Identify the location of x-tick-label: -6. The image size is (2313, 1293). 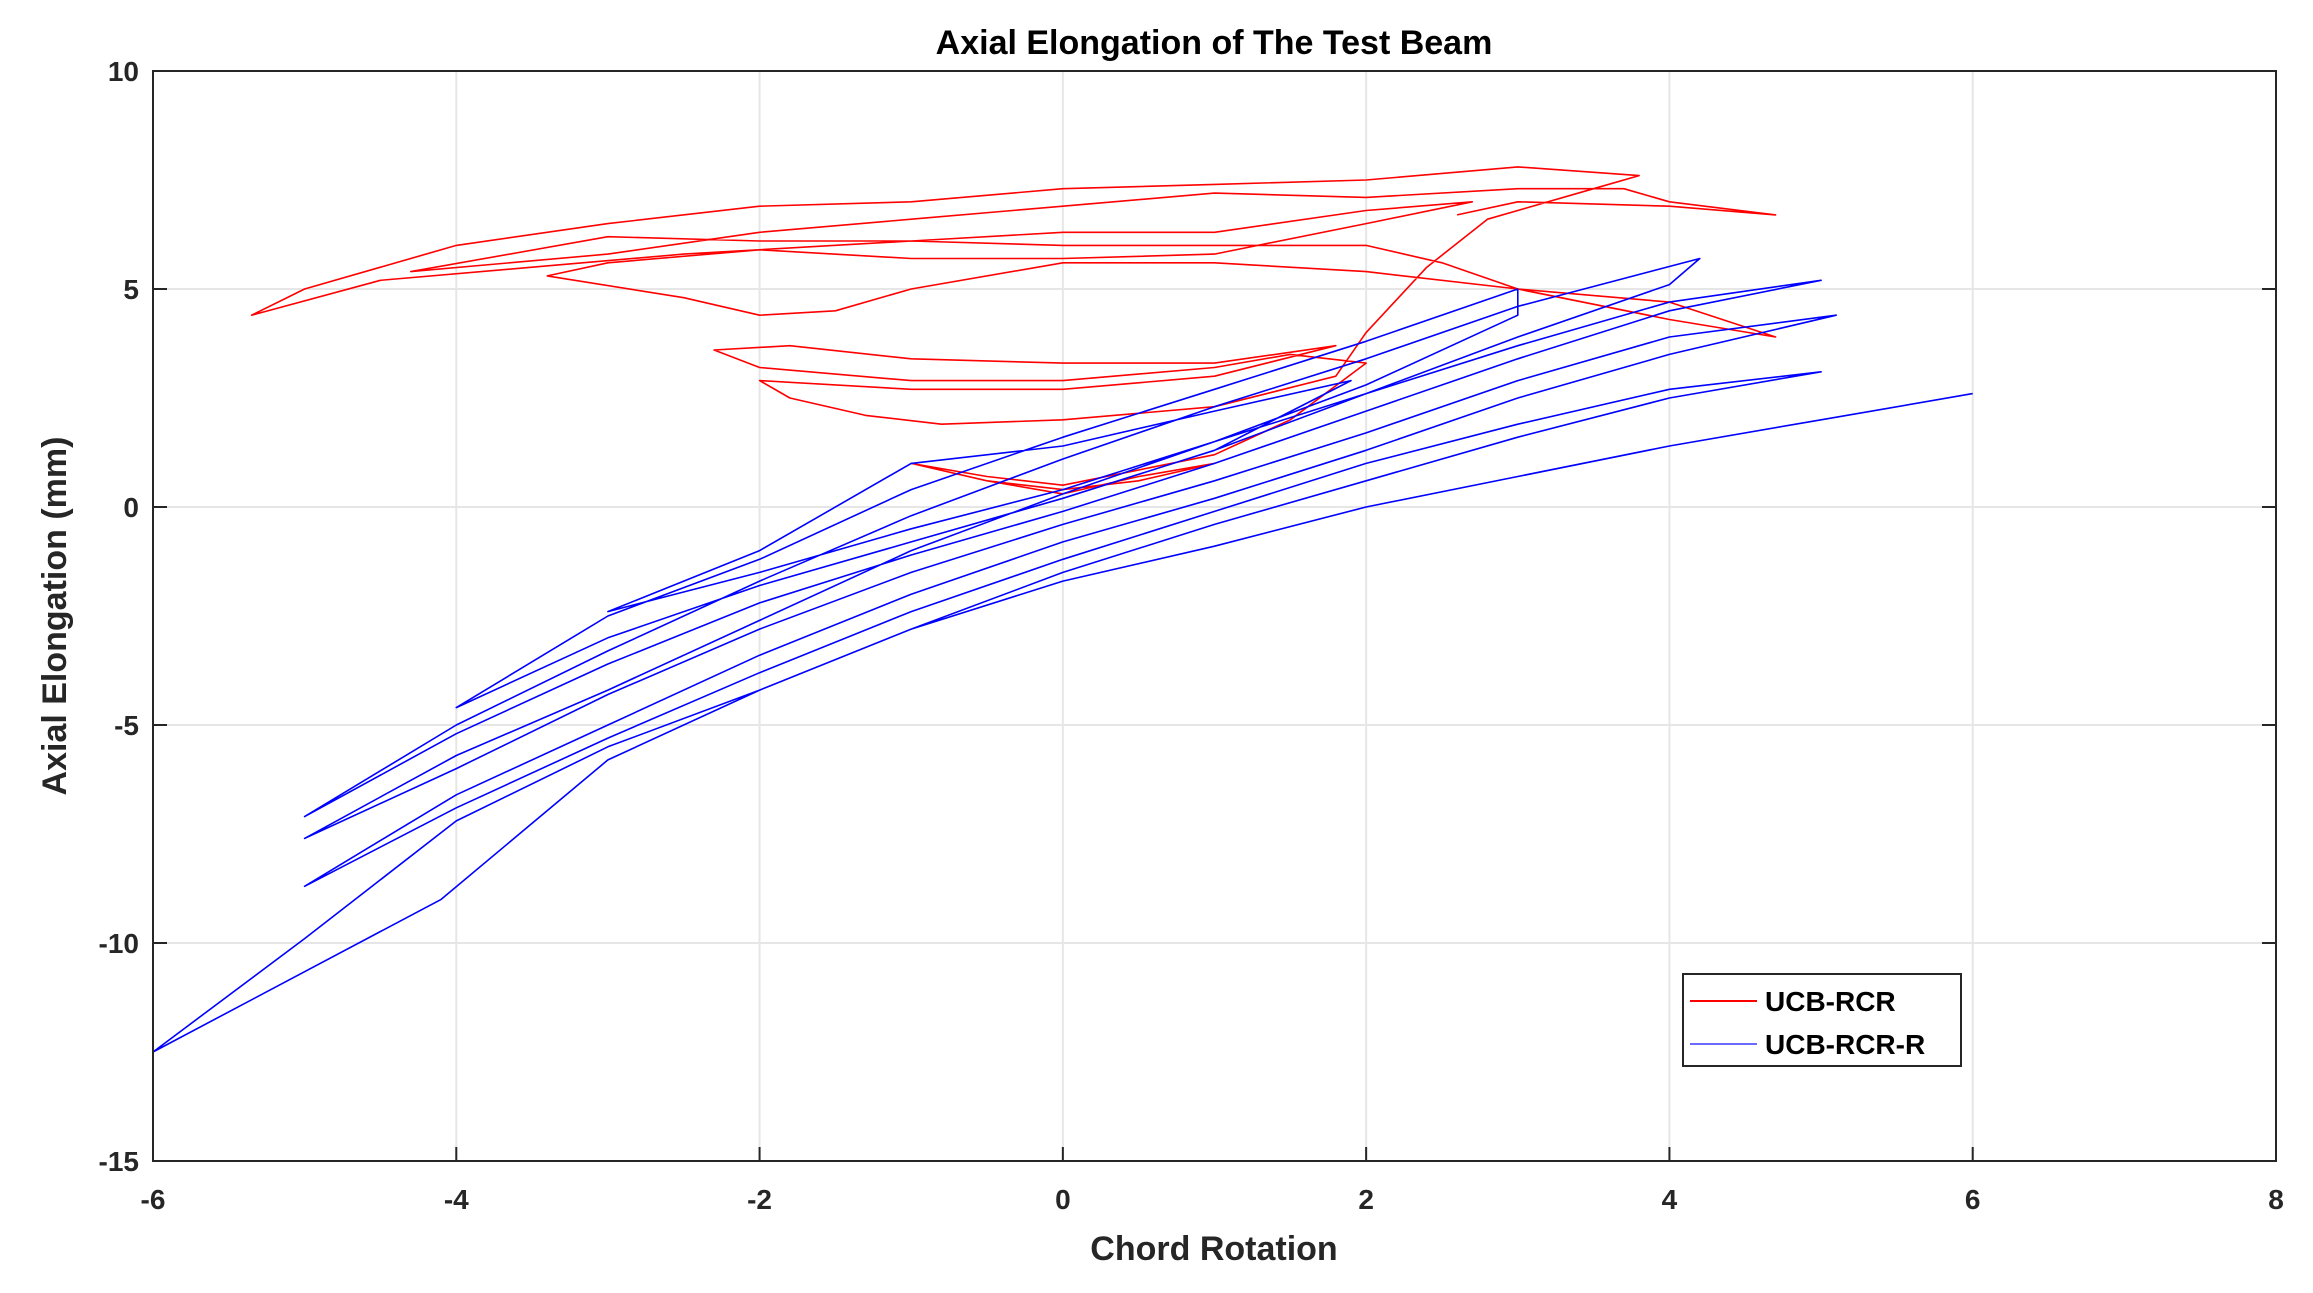
(153, 1199).